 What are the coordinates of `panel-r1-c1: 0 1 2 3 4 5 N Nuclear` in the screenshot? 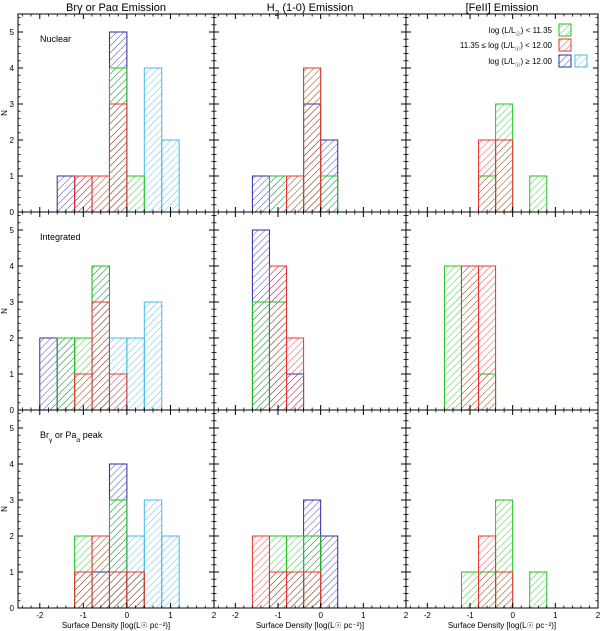 It's located at (107, 115).